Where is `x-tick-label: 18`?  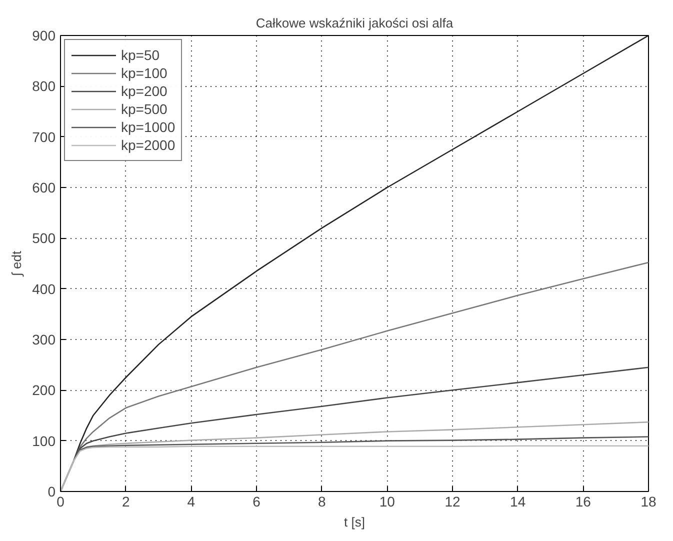 x-tick-label: 18 is located at coordinates (648, 502).